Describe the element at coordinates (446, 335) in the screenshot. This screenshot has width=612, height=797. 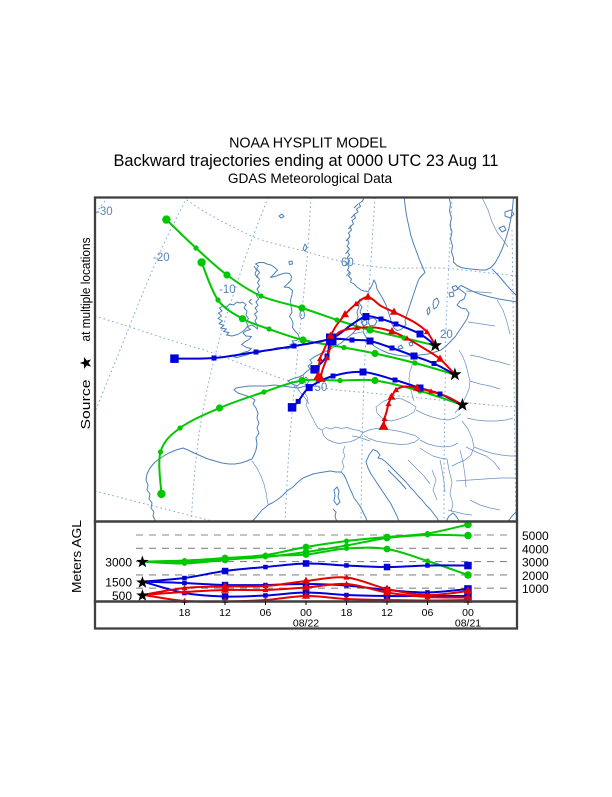
I see `svg-text: 20` at that location.